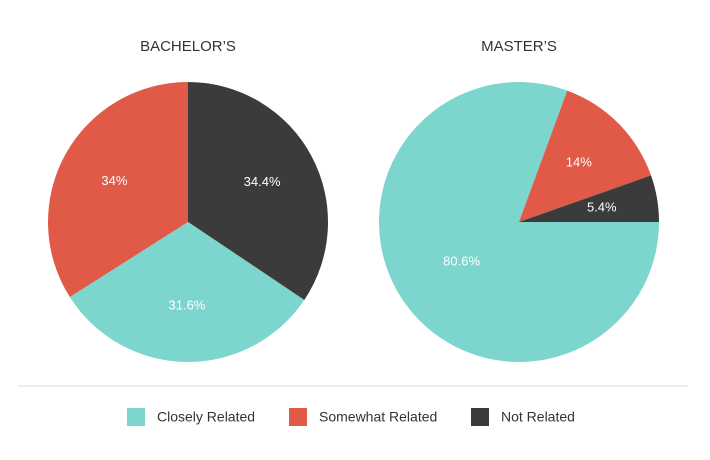 This screenshot has width=710, height=460. Describe the element at coordinates (602, 206) in the screenshot. I see `slice-label: 5.4%` at that location.